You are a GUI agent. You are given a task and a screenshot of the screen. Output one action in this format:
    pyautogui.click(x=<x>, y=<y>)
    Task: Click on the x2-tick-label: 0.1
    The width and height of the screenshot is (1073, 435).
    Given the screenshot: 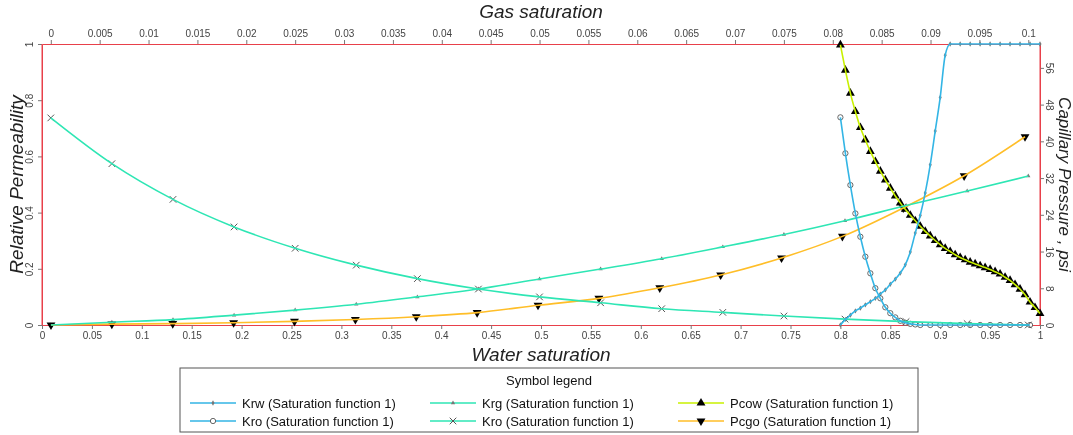 What is the action you would take?
    pyautogui.click(x=1029, y=33)
    